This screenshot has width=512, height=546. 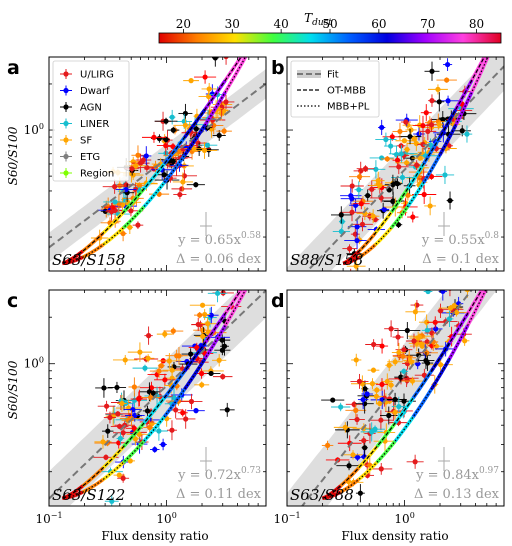 What do you see at coordinates (322, 495) in the screenshot?
I see `ratio-label: S63/S88` at bounding box center [322, 495].